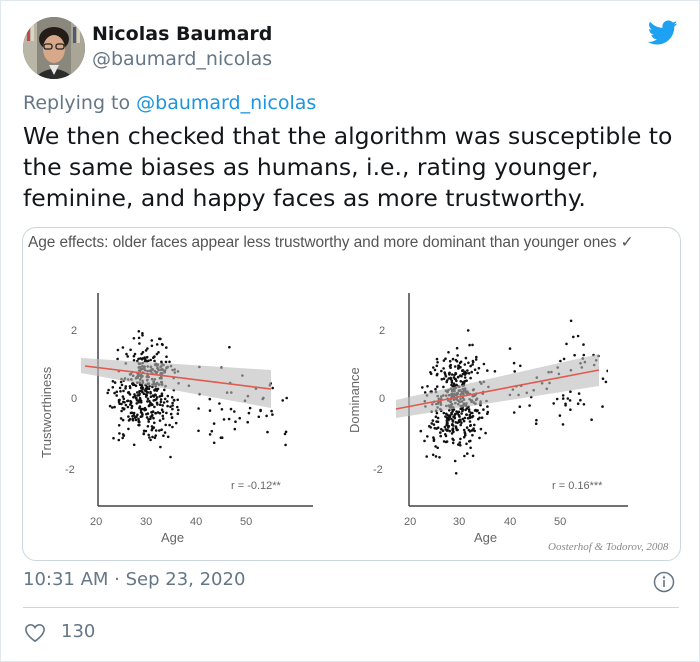  I want to click on tweet-timestamp: 10:31 AM · Sep 23, 2020, so click(134, 579).